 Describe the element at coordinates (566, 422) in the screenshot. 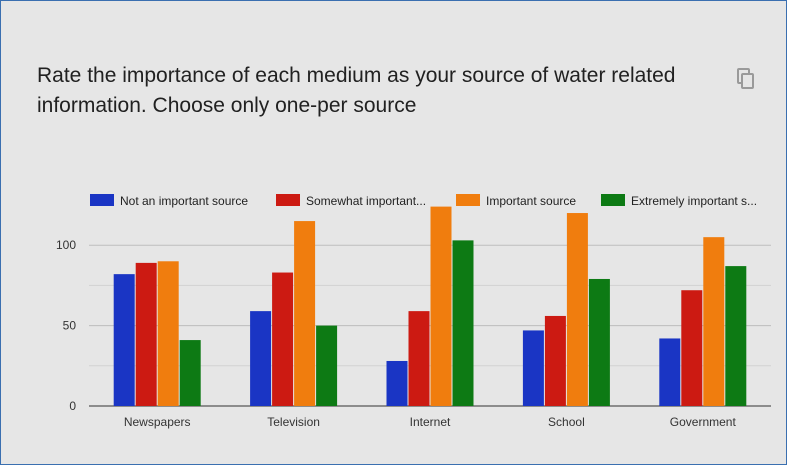

I see `x-category-label: School` at that location.